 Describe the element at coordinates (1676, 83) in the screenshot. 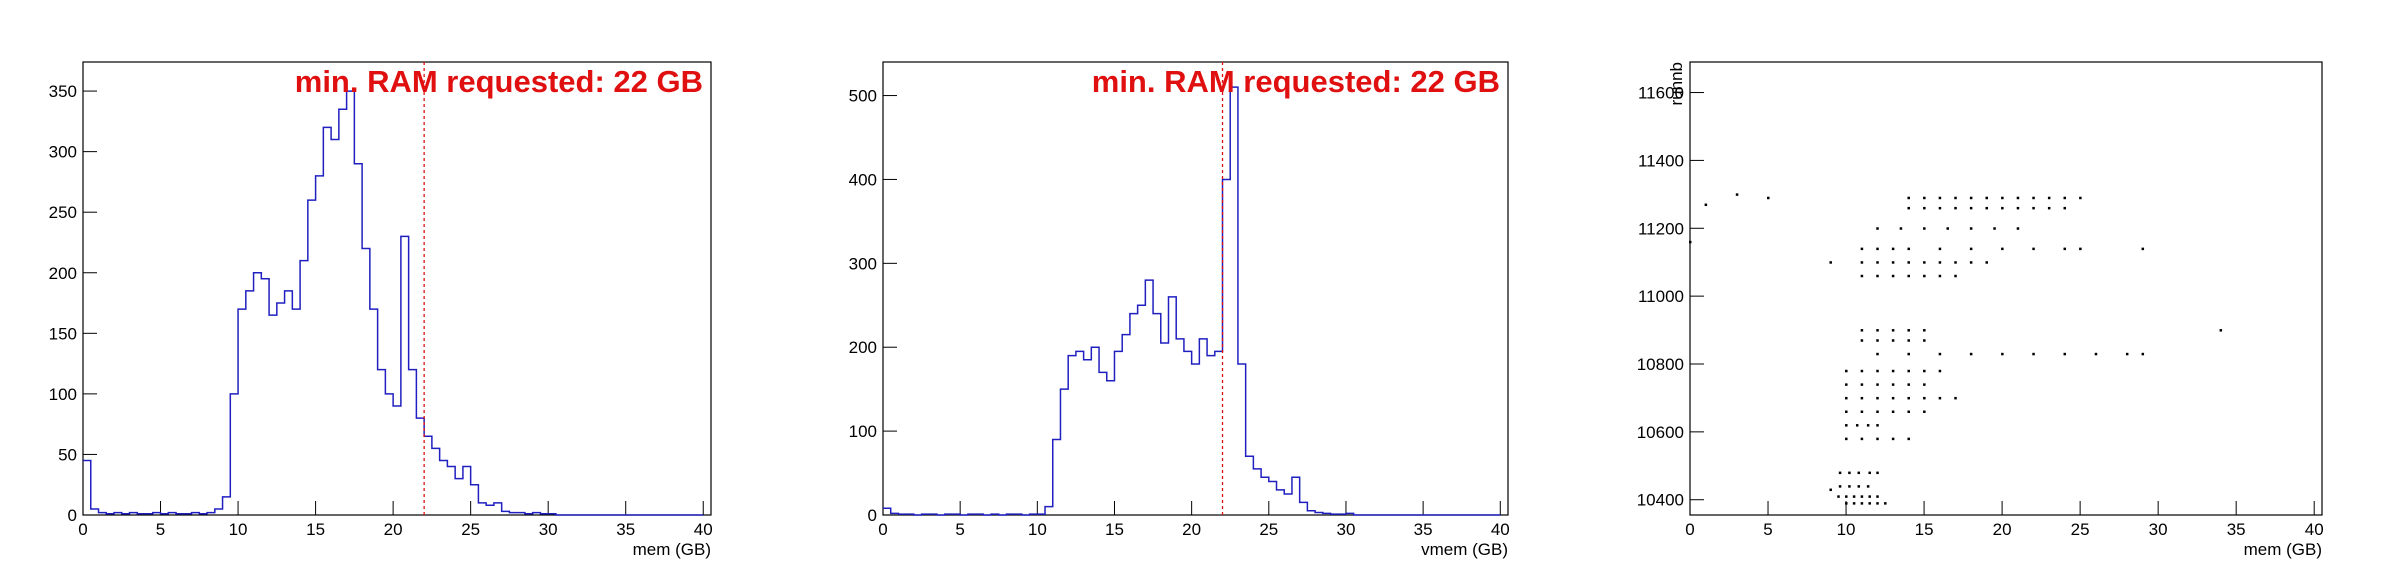

I see `y-axis-label: runnb` at that location.